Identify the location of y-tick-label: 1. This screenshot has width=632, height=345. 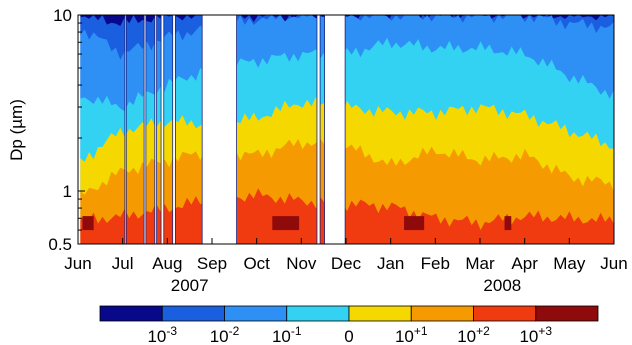
(67, 191).